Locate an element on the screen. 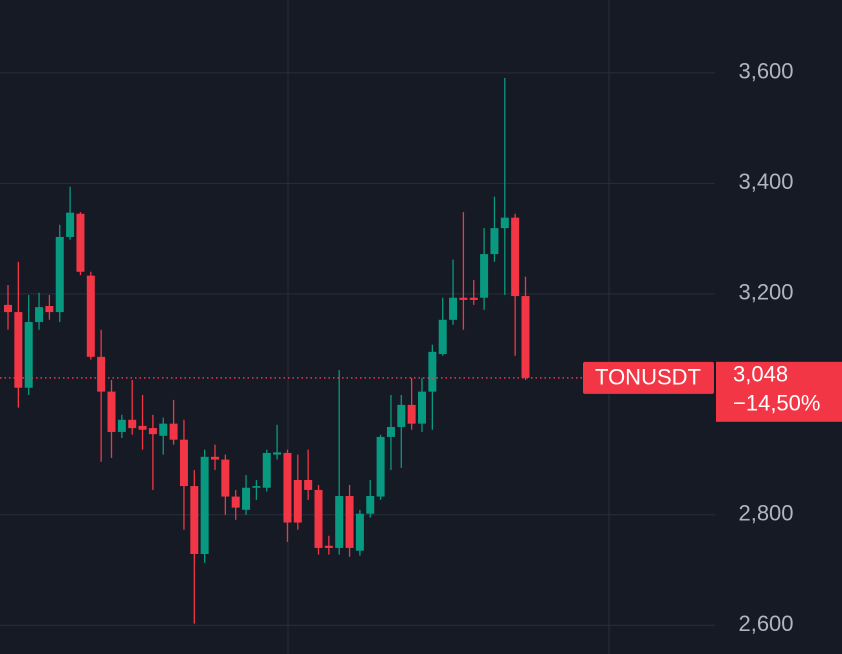 The image size is (842, 654). y-tick-label: 3,600 is located at coordinates (765, 71).